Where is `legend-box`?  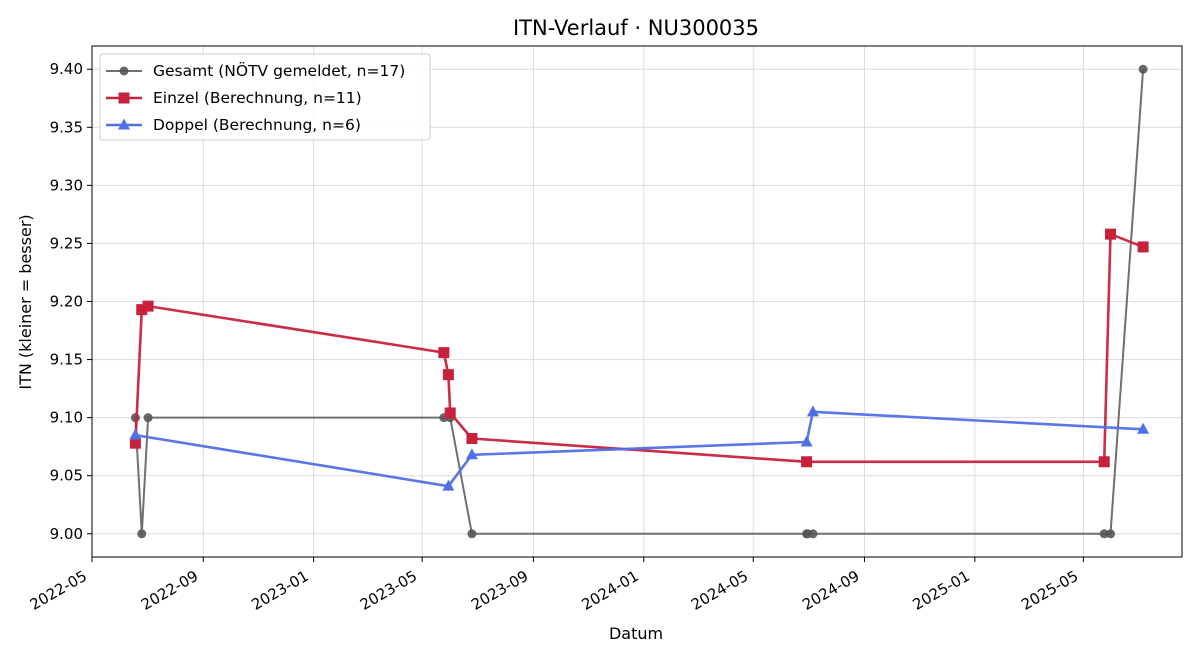 legend-box is located at coordinates (265, 97).